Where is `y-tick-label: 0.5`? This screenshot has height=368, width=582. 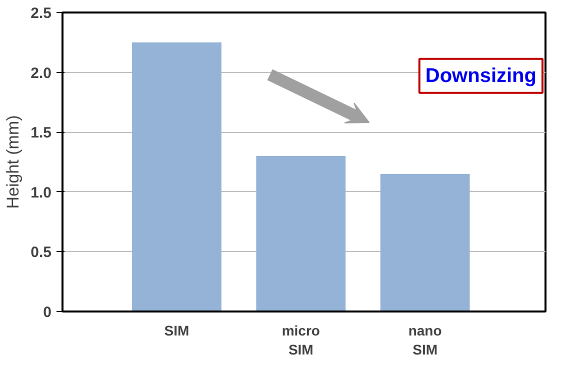 y-tick-label: 0.5 is located at coordinates (41, 253).